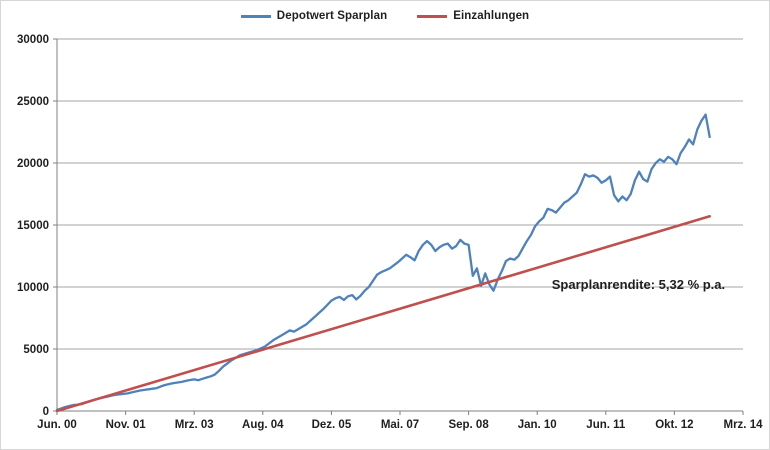 This screenshot has height=450, width=770. Describe the element at coordinates (537, 425) in the screenshot. I see `x-tick-label: Jan. 10` at that location.